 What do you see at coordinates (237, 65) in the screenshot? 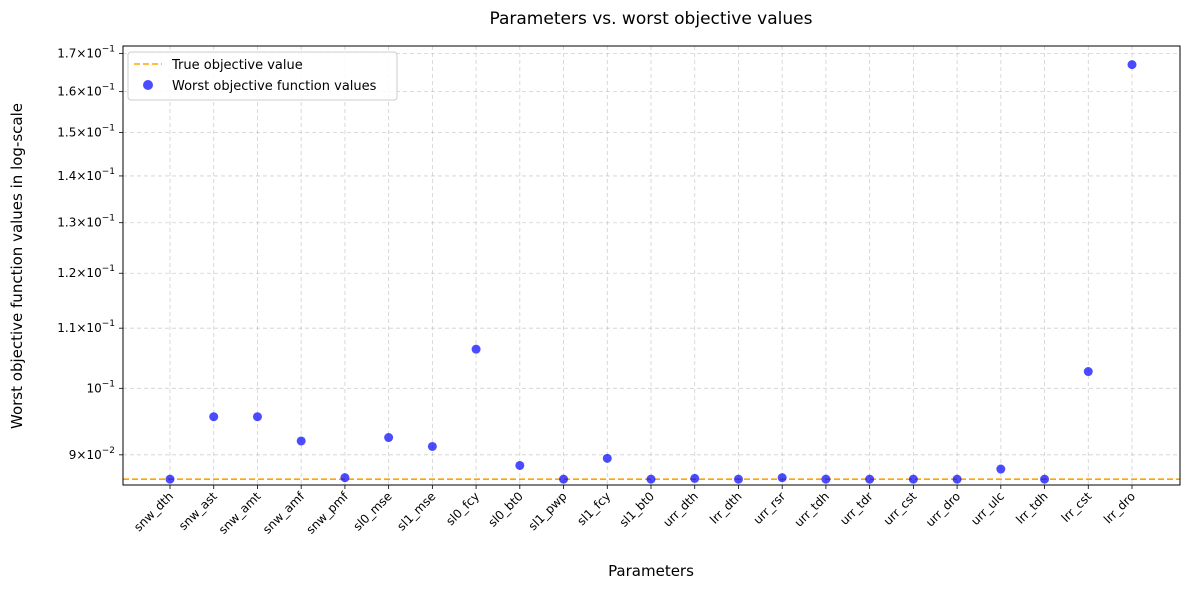
I see `legend-label-true: True objective value` at bounding box center [237, 65].